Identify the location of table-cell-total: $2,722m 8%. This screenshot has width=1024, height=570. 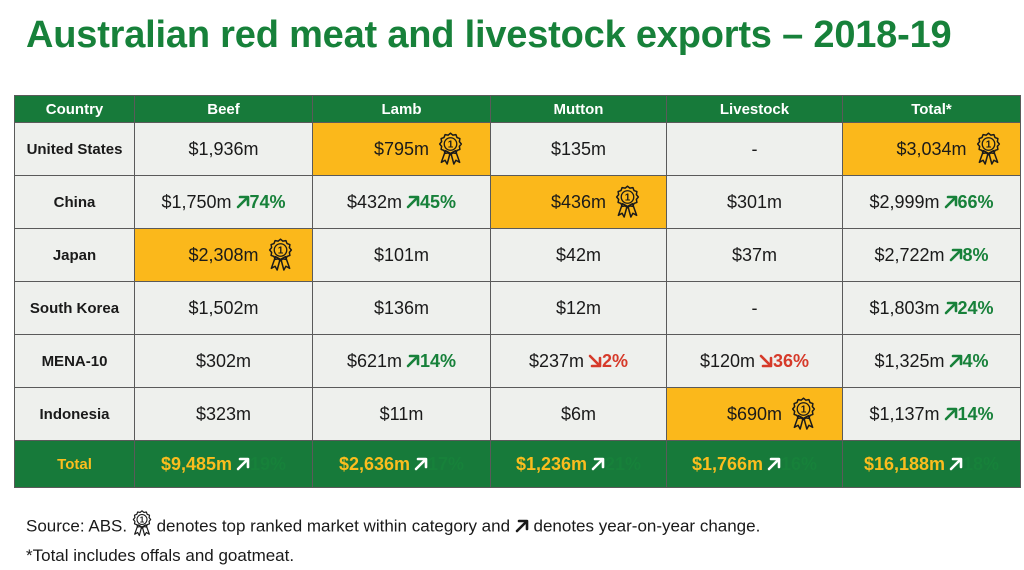
(931, 255).